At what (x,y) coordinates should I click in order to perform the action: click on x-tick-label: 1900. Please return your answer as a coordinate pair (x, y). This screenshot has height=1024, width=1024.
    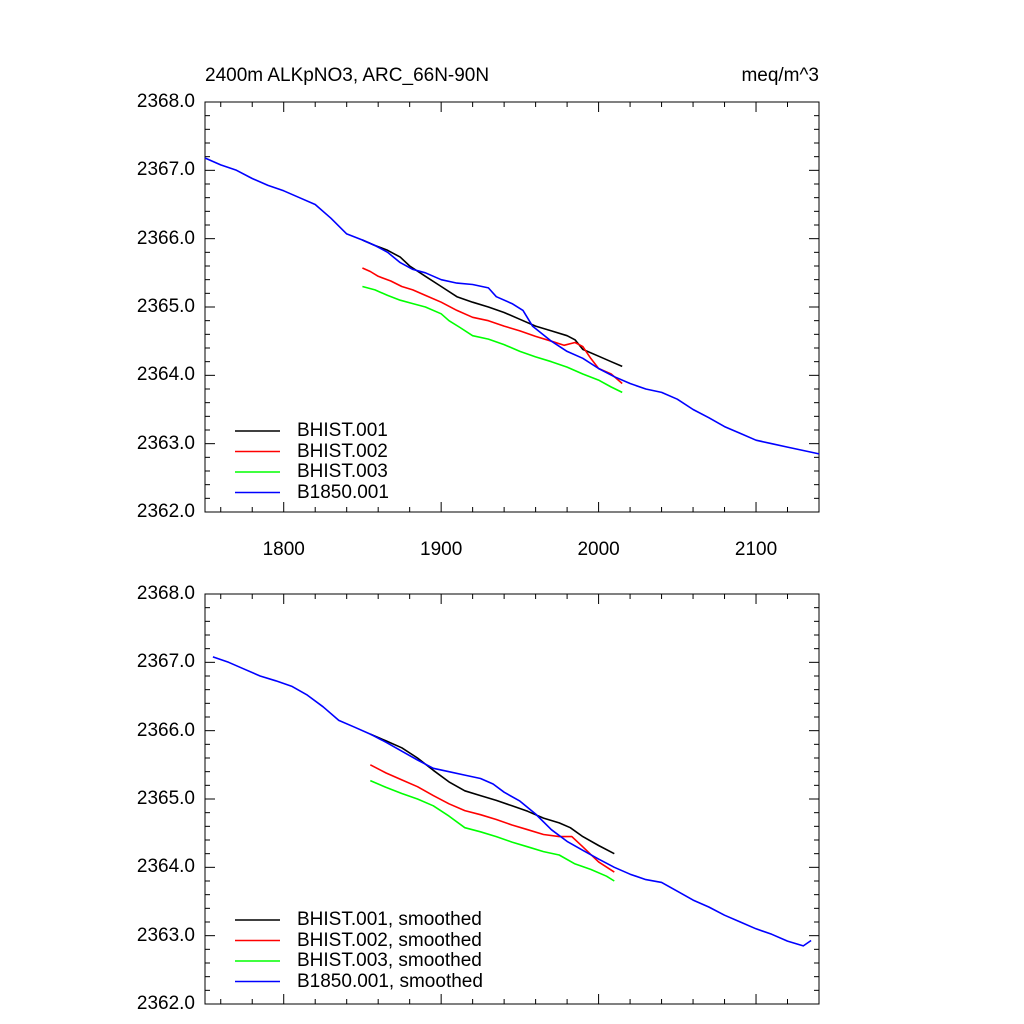
    Looking at the image, I should click on (441, 549).